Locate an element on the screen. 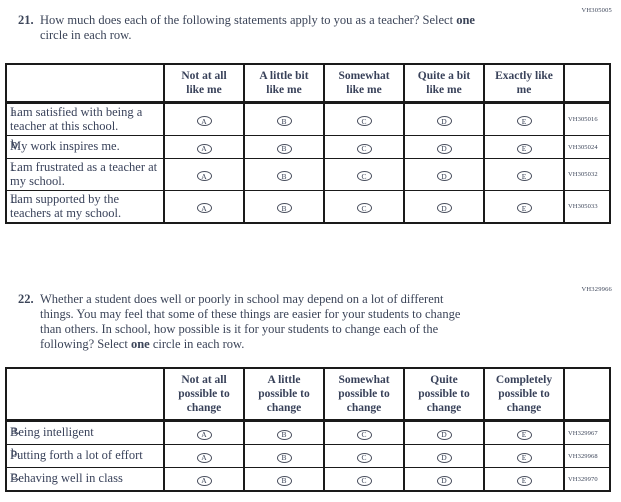 The width and height of the screenshot is (621, 502). item-code: VH305024 is located at coordinates (587, 147).